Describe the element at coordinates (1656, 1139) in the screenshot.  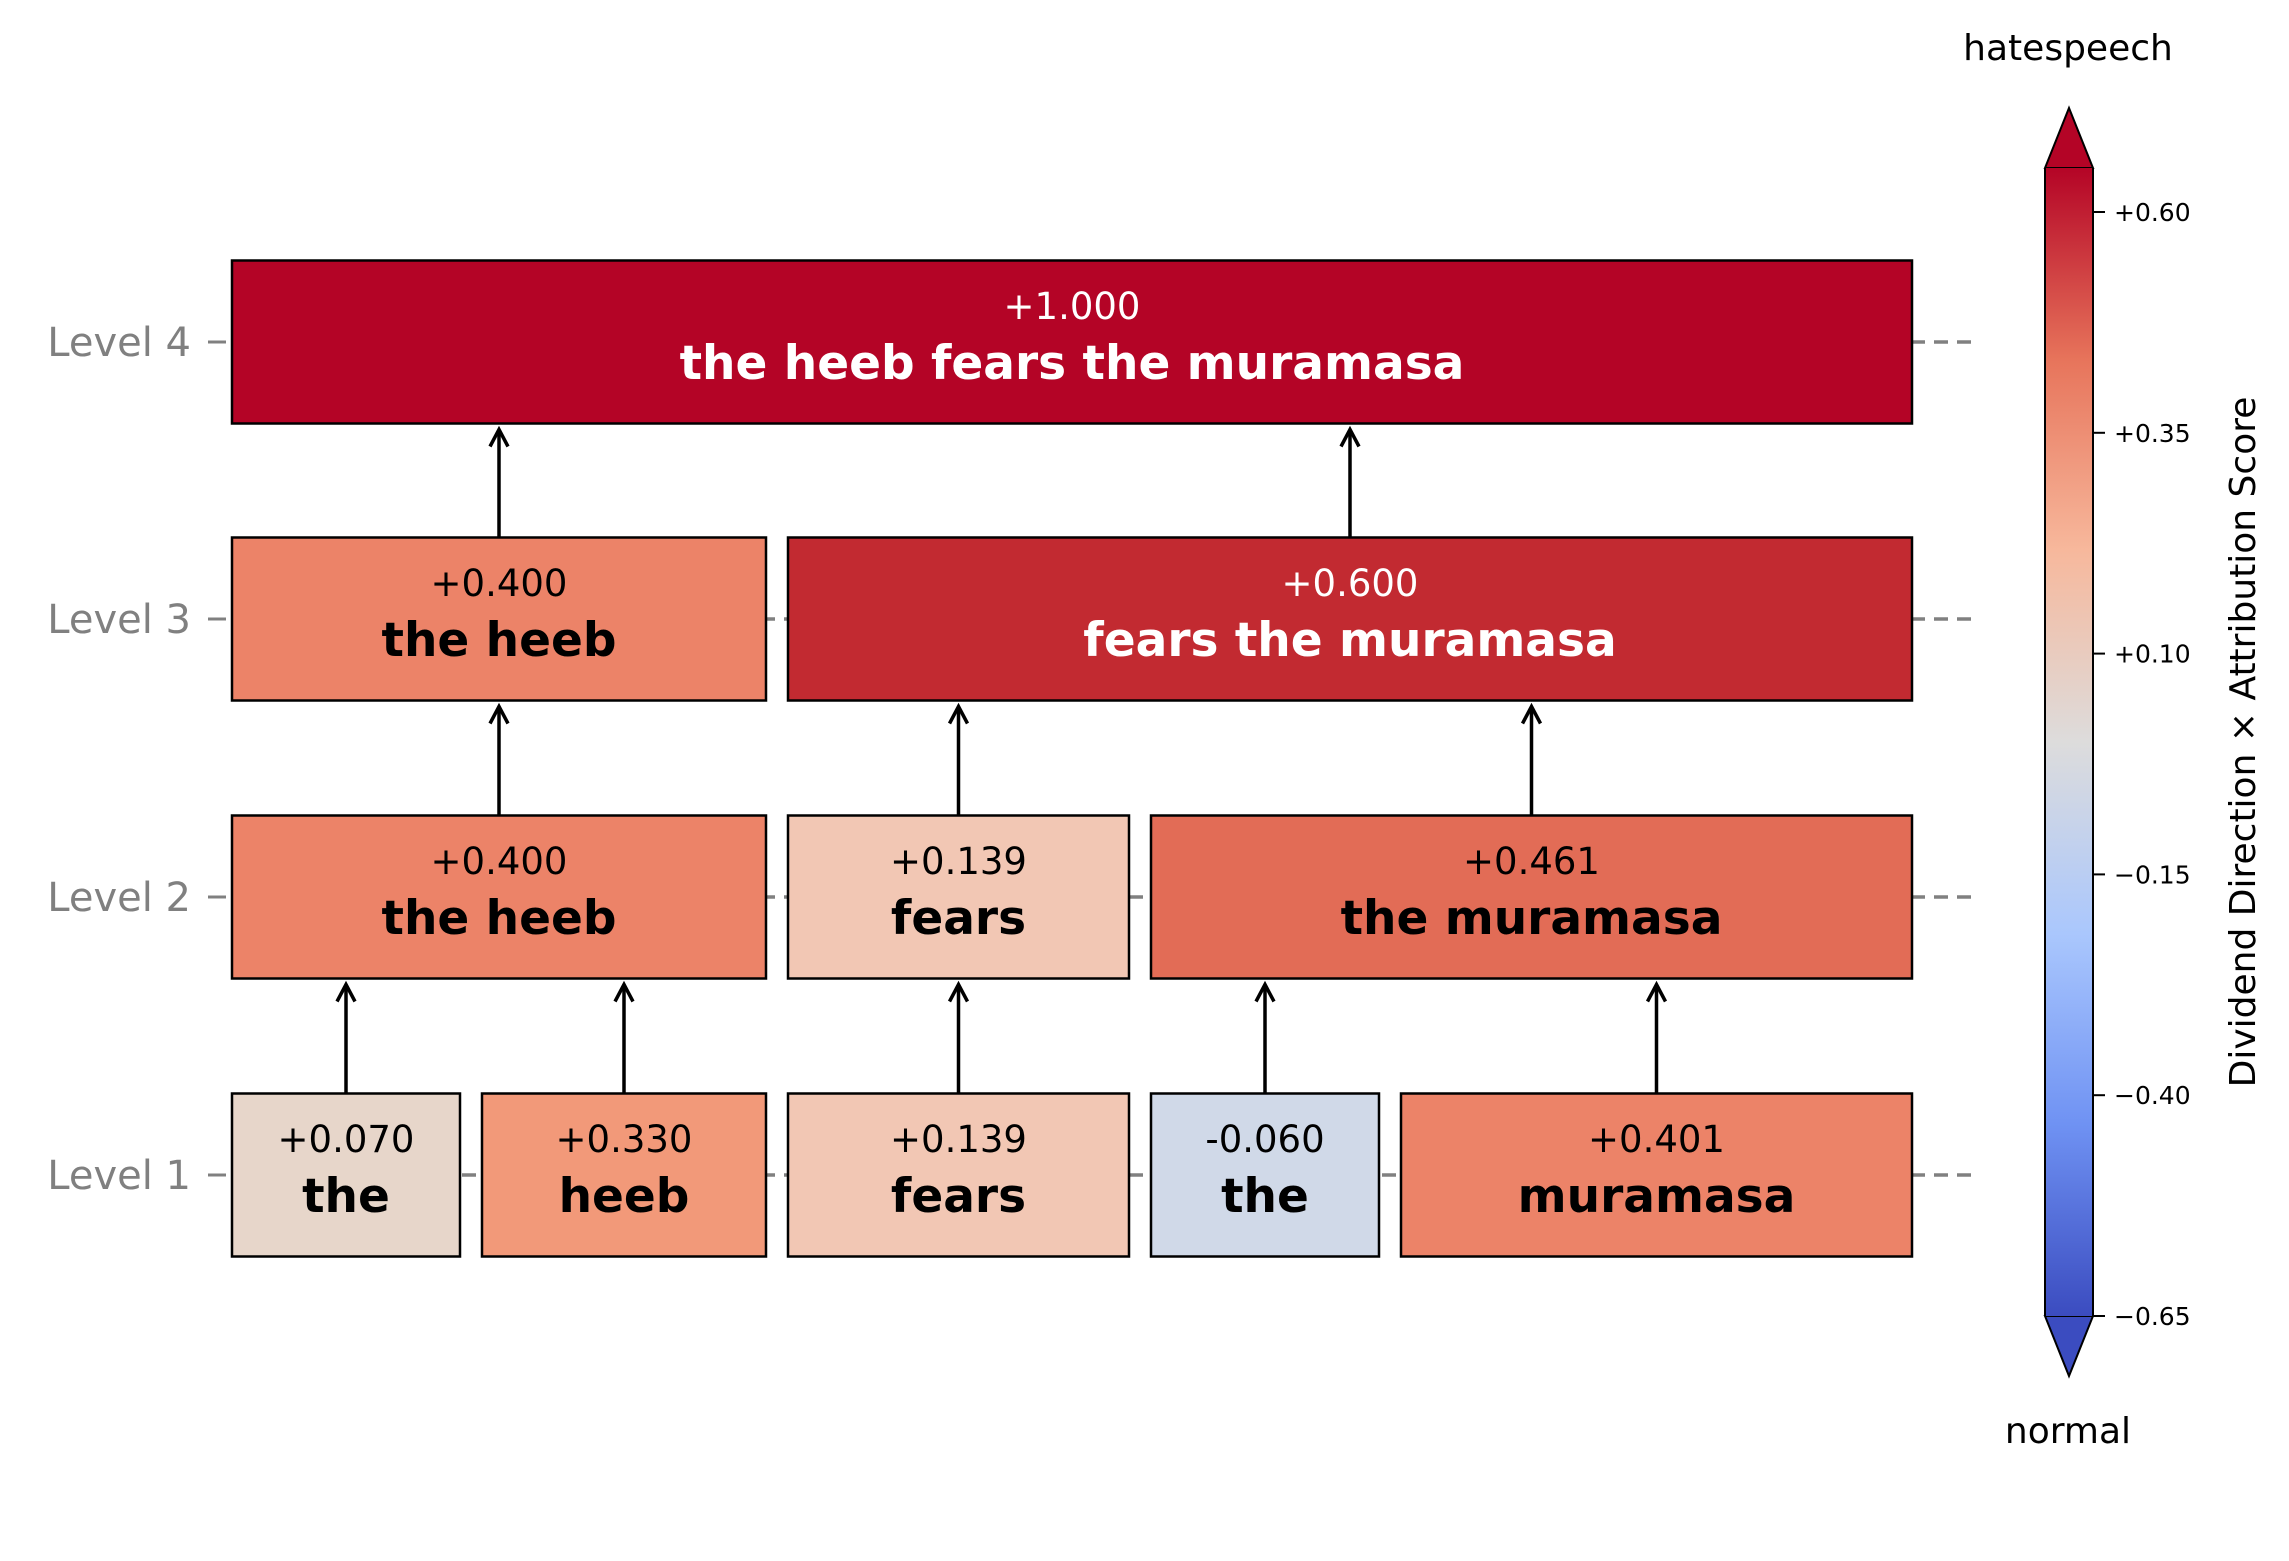
I see `span-node-score: +0.401` at that location.